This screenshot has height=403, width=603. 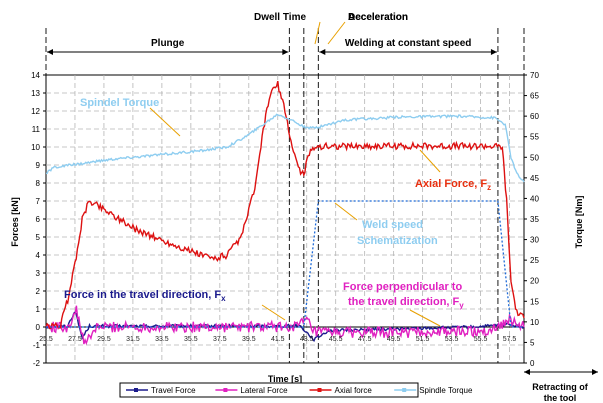 What do you see at coordinates (336, 339) in the screenshot?
I see `x-tick-label: 45.5` at bounding box center [336, 339].